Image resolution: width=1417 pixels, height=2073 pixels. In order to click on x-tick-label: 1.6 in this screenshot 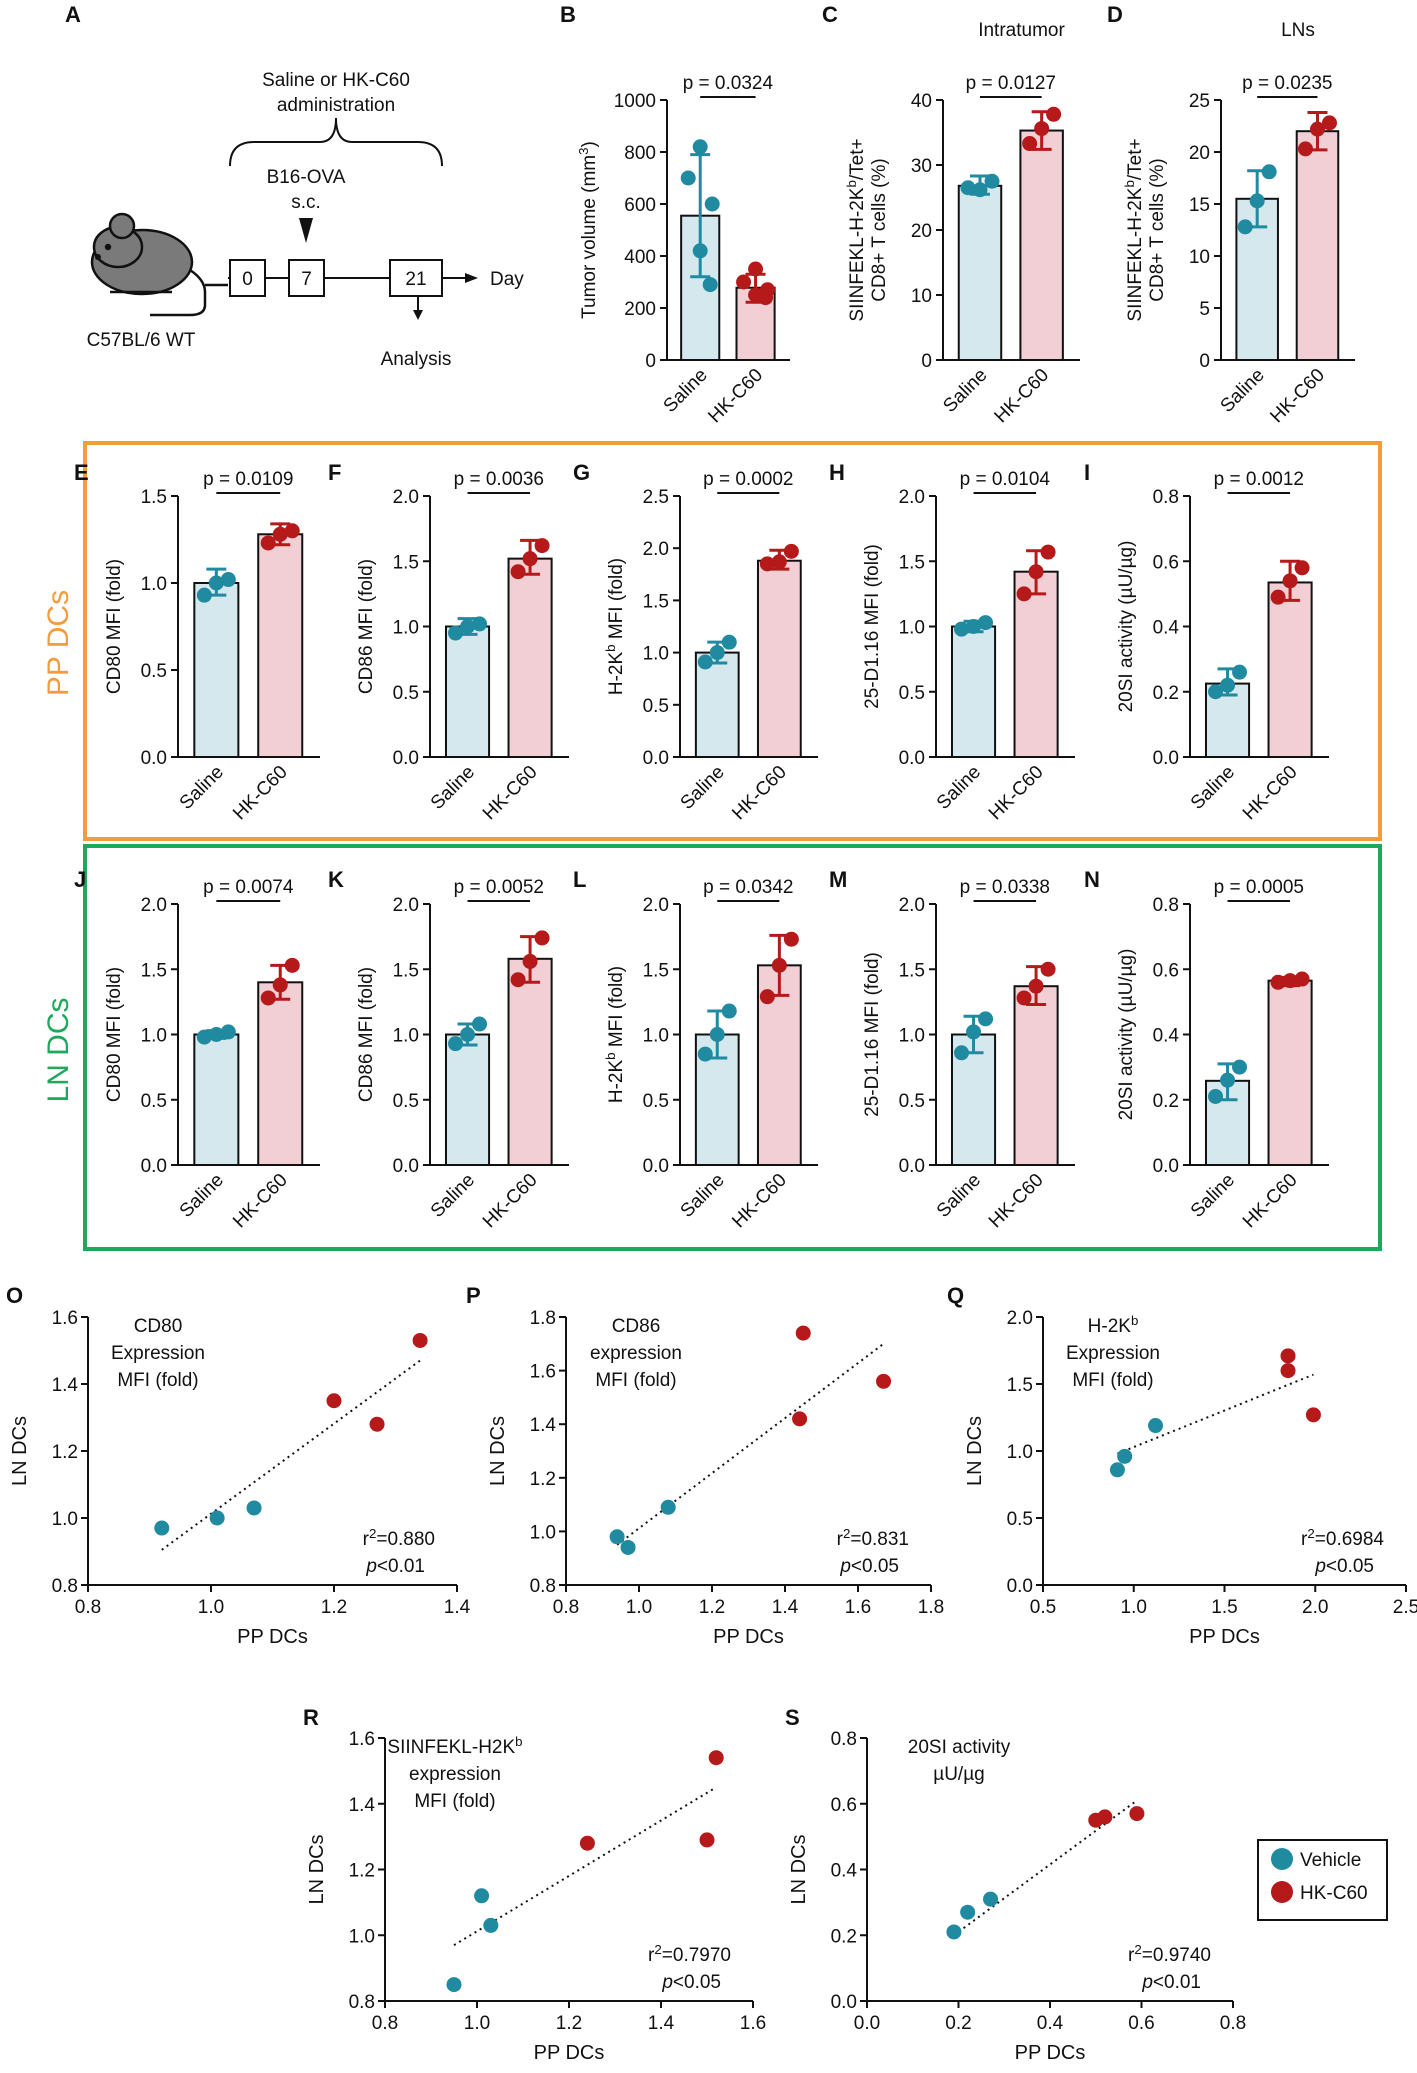, I will do `click(753, 2023)`.